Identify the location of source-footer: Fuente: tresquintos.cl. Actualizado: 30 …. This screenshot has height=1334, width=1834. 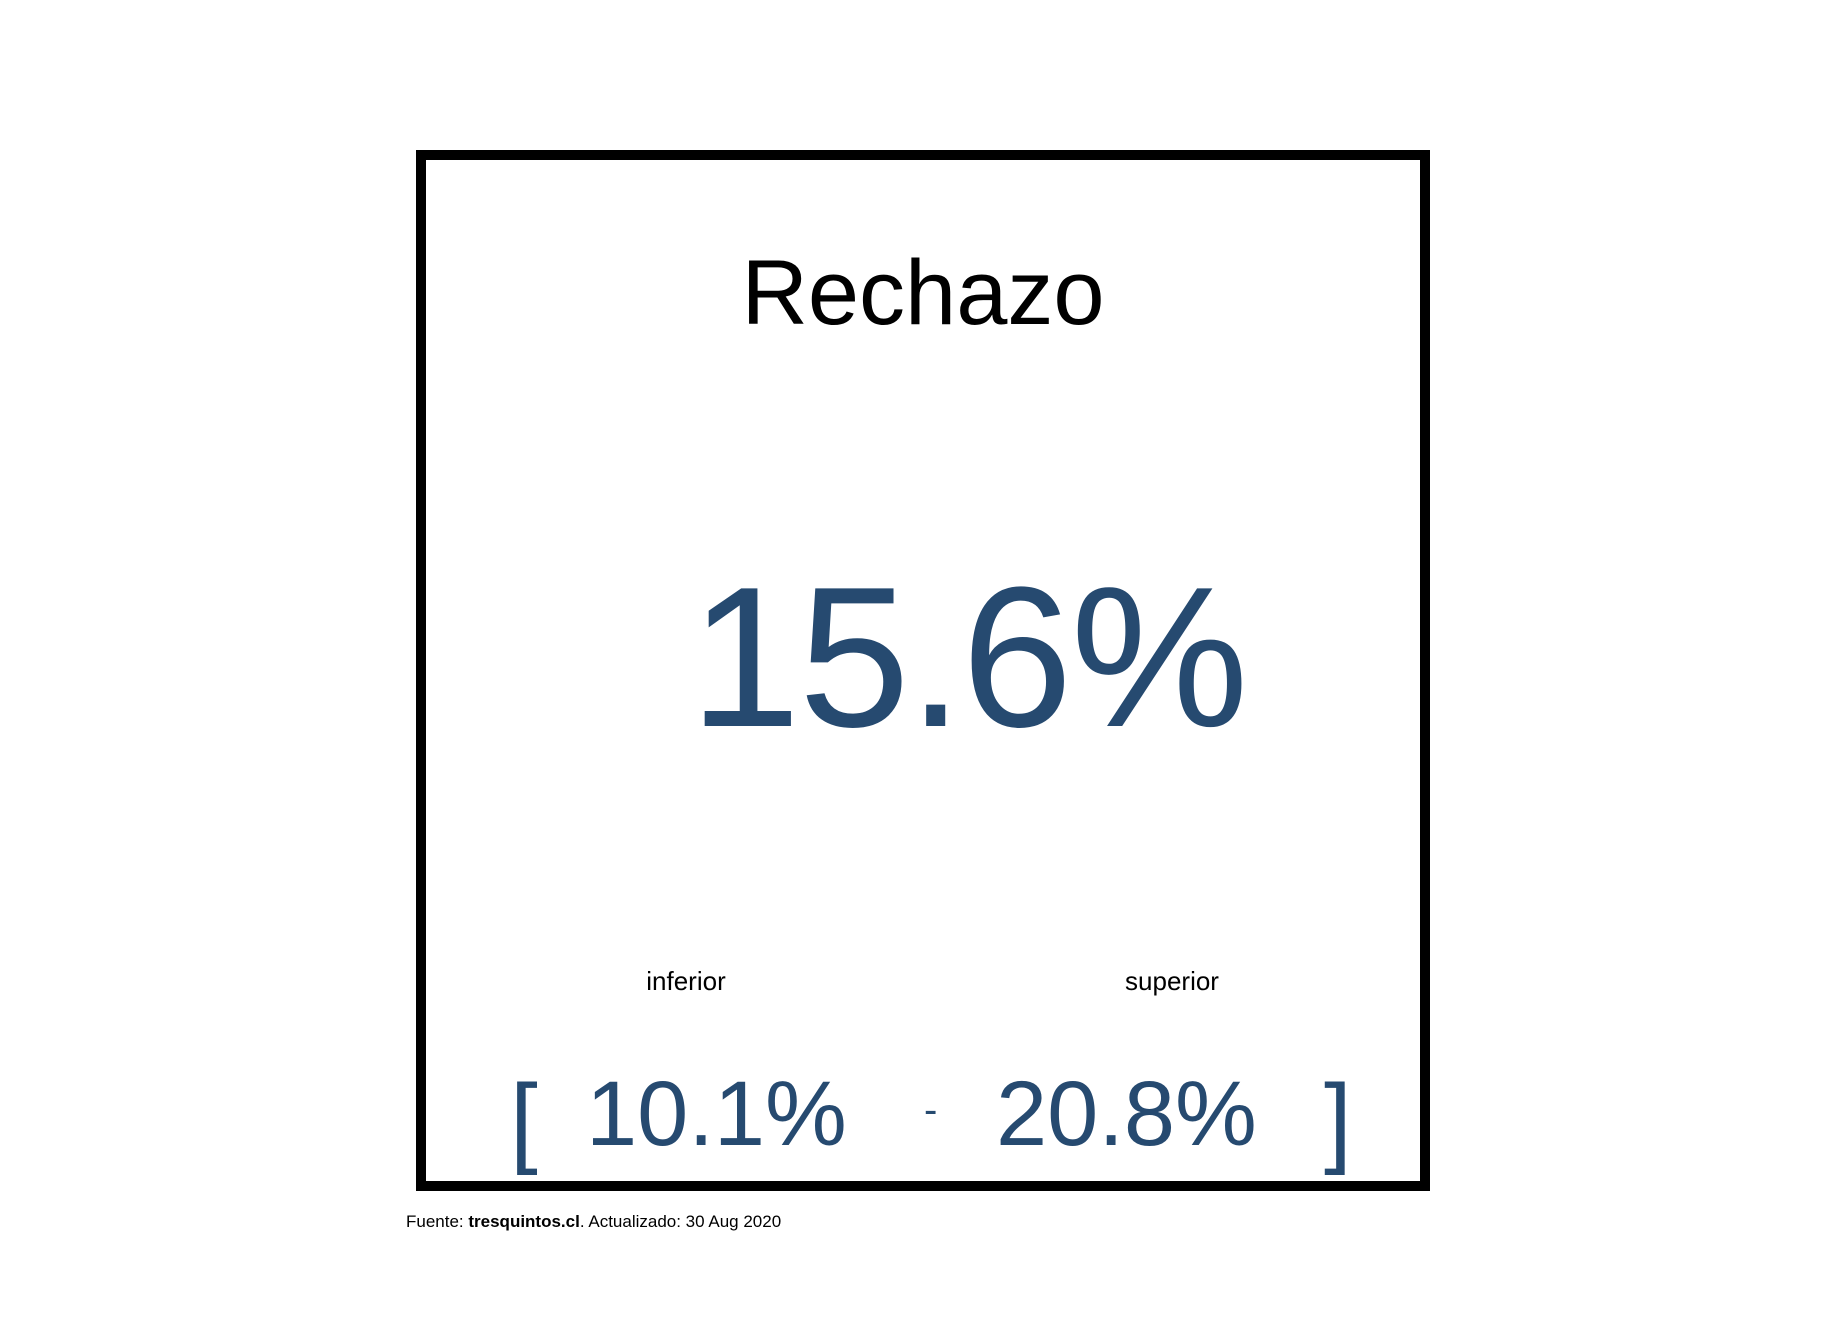
(593, 1221).